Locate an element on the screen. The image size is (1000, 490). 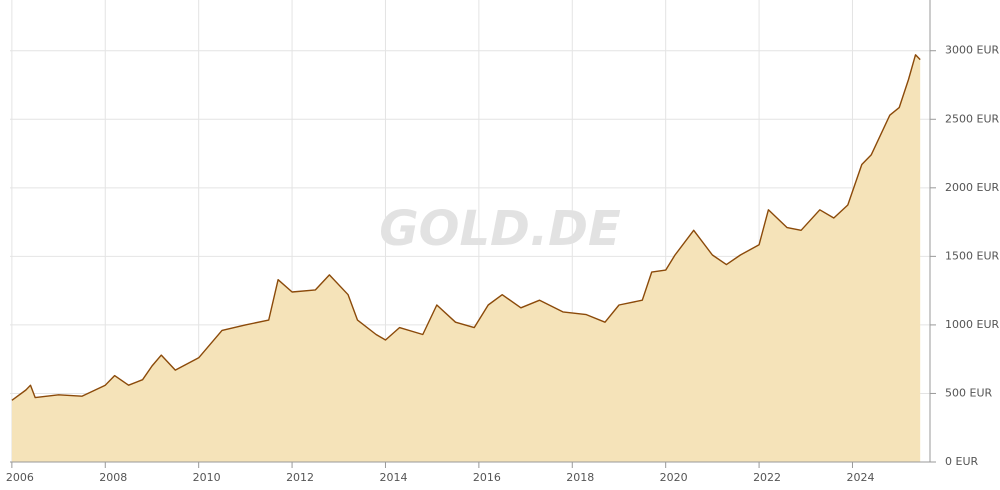
y-tick-label: 2500 EUR is located at coordinates (972, 118).